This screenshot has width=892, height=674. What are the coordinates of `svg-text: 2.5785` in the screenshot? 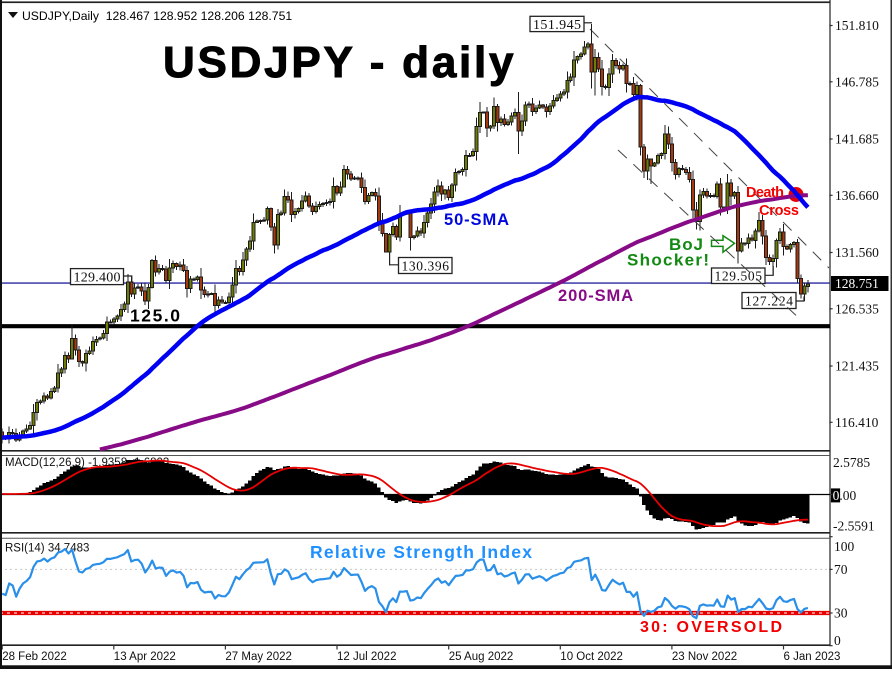 It's located at (851, 462).